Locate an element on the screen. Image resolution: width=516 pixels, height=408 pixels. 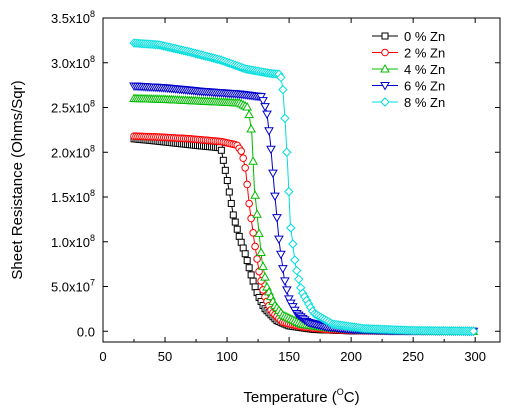
x-axis-label: Temperature (OC) is located at coordinates (301, 396).